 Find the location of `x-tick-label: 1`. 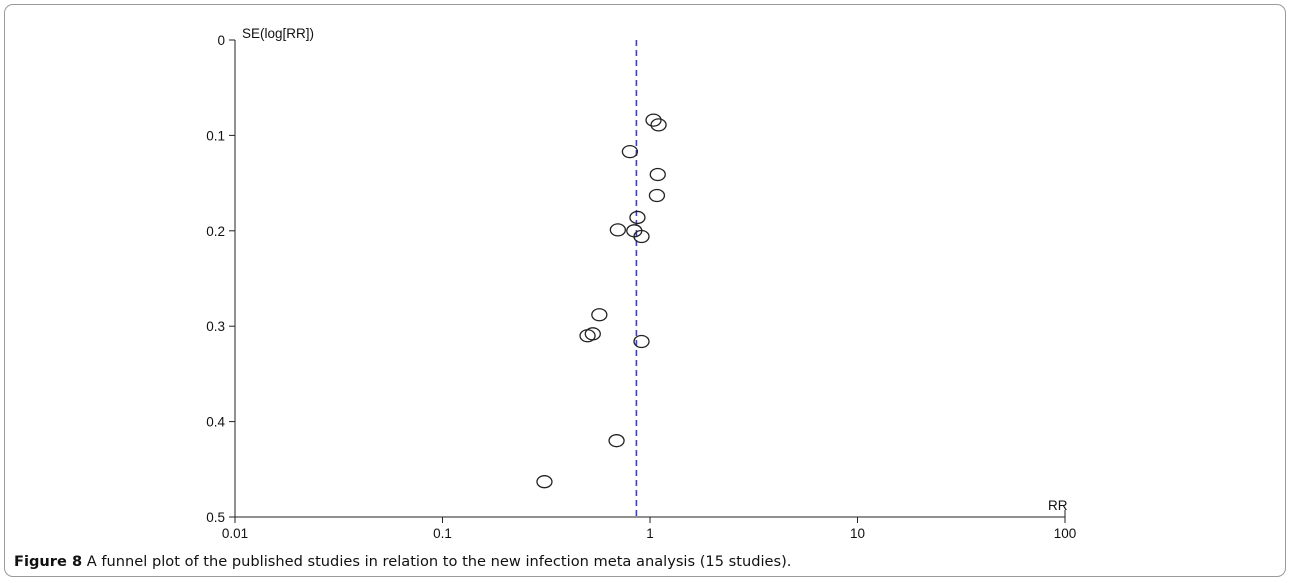

x-tick-label: 1 is located at coordinates (650, 533).